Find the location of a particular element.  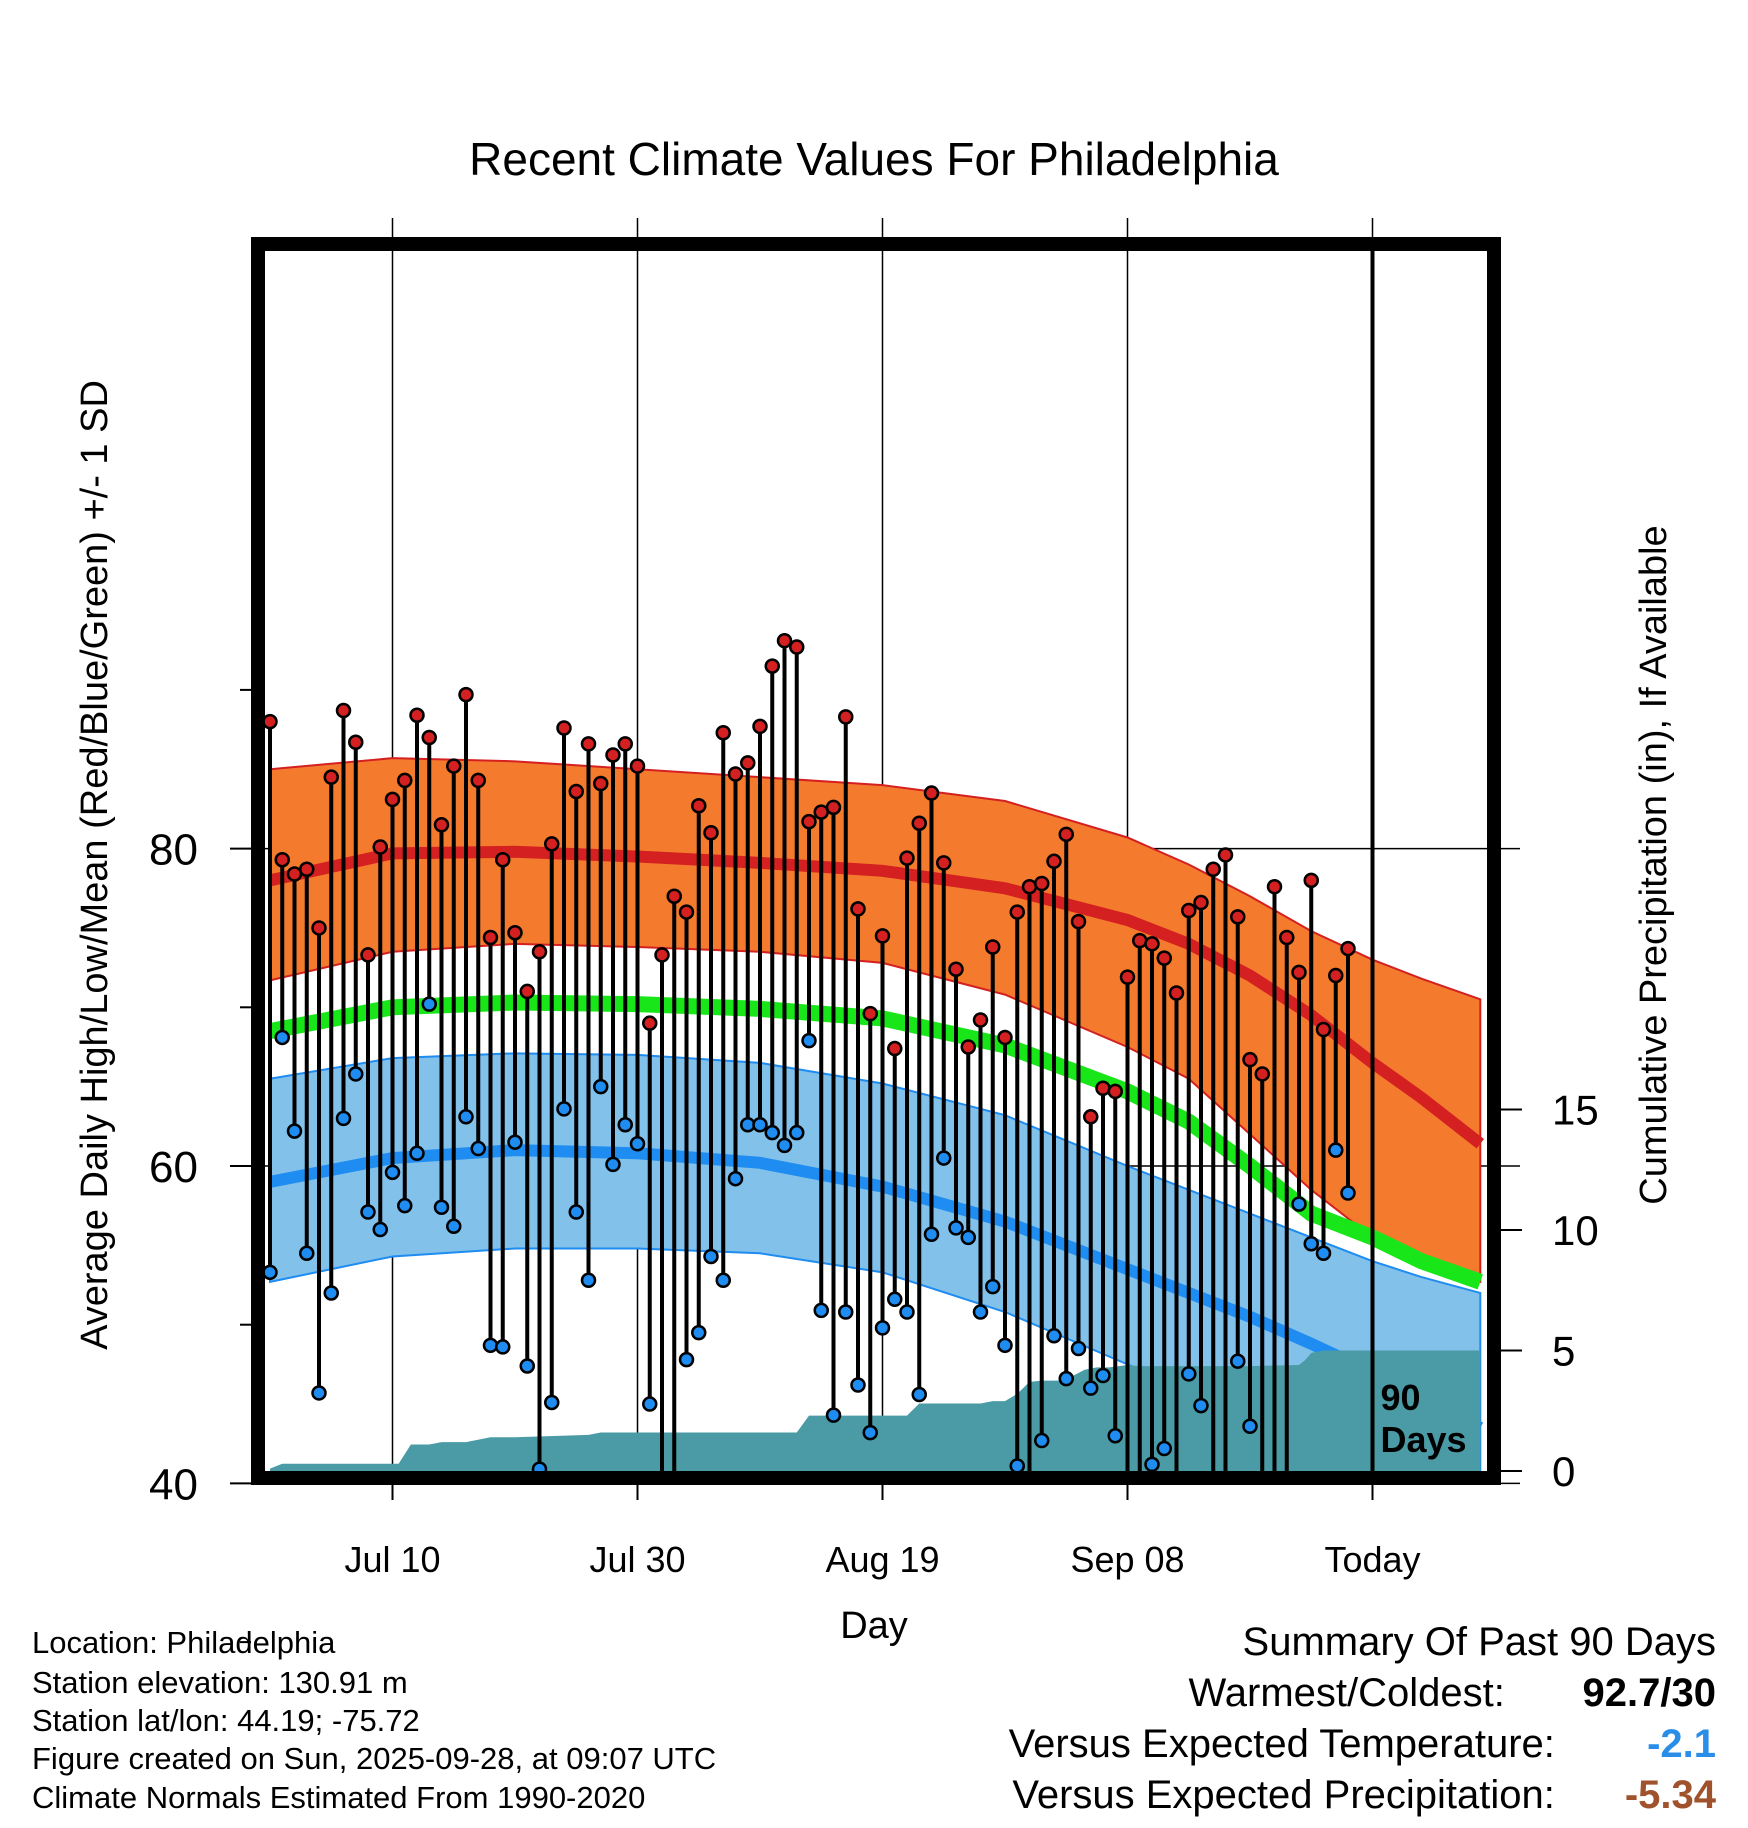

info-location: Location: Philadelphia is located at coordinates (184, 1642).